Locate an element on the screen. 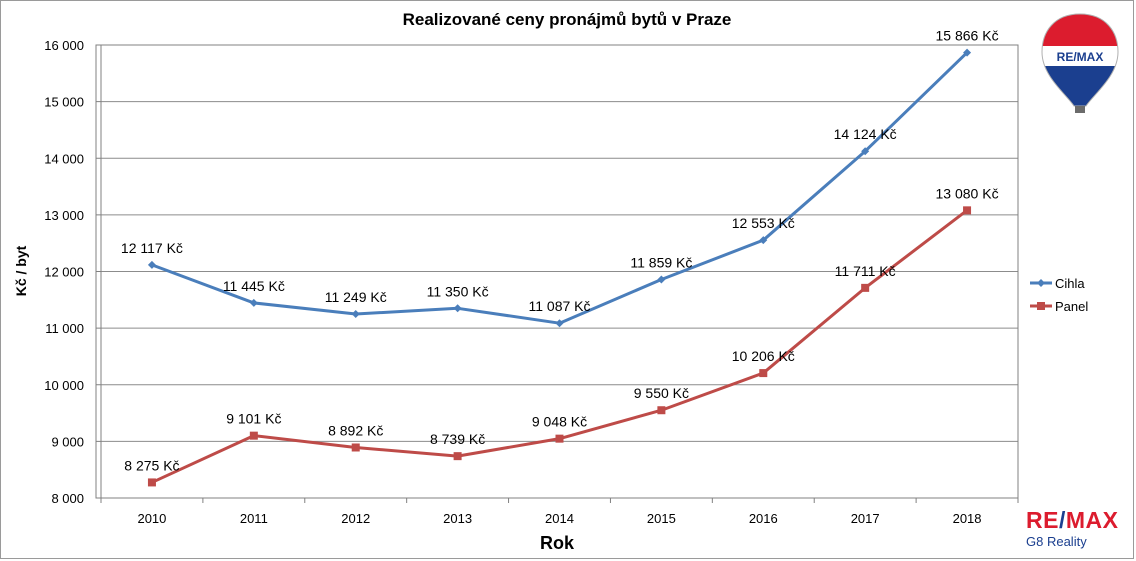 The image size is (1136, 561). data-label-cihla: 12 553 Kč is located at coordinates (763, 223).